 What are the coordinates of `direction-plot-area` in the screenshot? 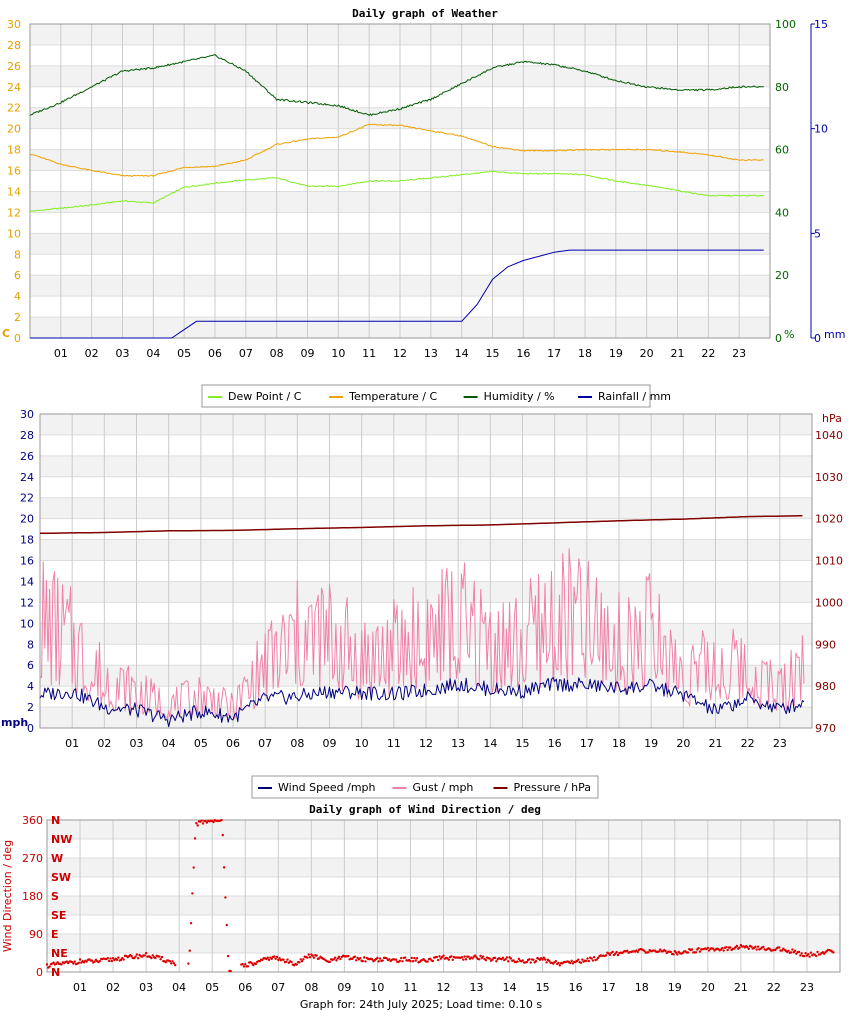 It's located at (443, 896).